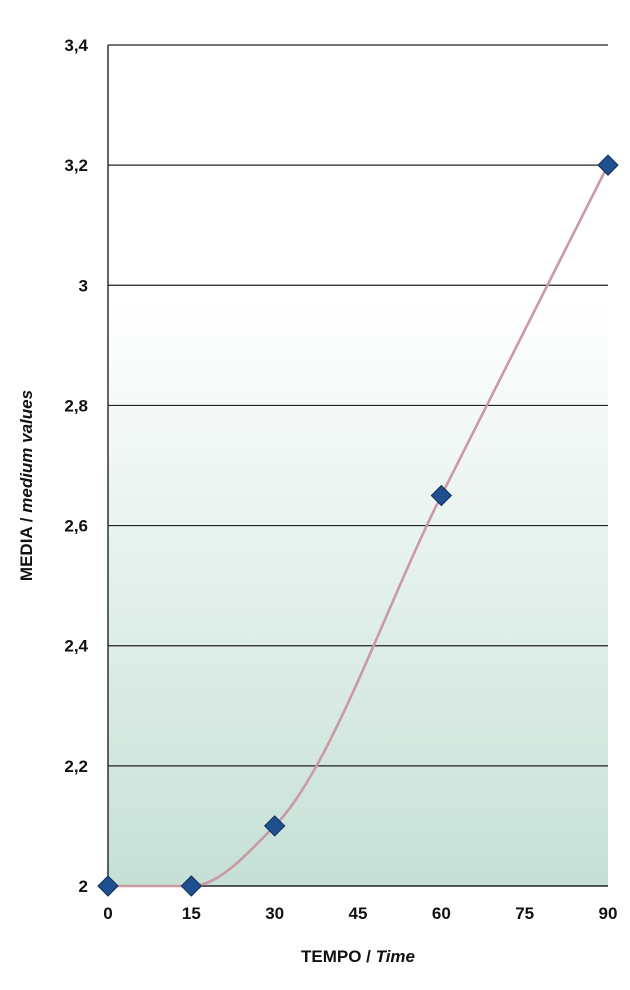 The width and height of the screenshot is (630, 990). What do you see at coordinates (274, 913) in the screenshot?
I see `x-tick-label: 30` at bounding box center [274, 913].